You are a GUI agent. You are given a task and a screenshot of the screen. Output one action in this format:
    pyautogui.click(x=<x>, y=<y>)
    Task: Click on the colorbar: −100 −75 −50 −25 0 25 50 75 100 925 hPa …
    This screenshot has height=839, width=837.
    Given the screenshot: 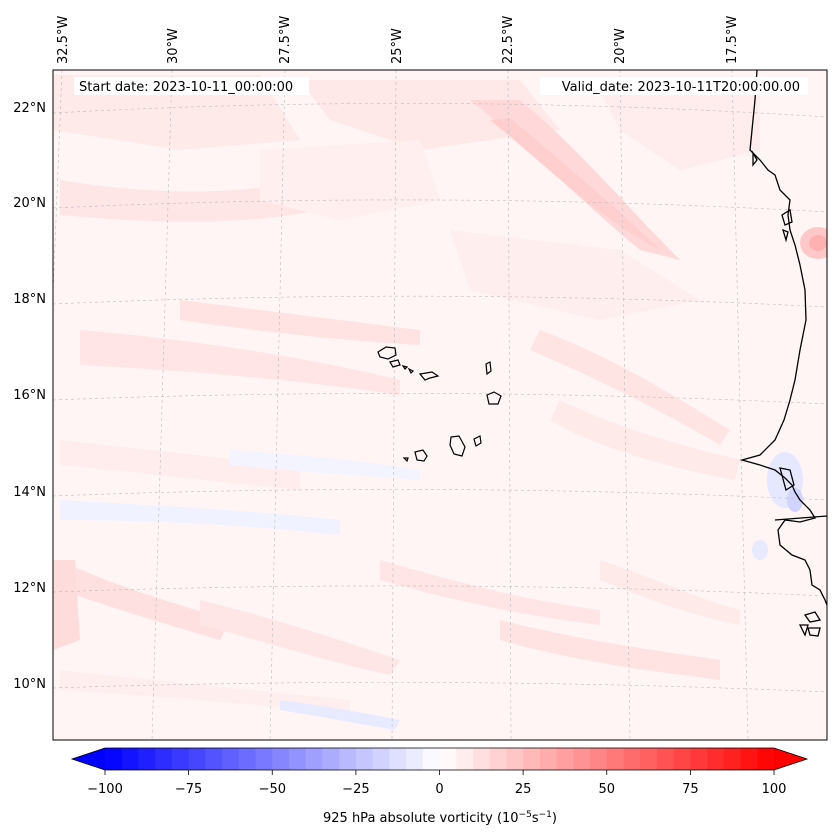 What is the action you would take?
    pyautogui.click(x=439, y=786)
    